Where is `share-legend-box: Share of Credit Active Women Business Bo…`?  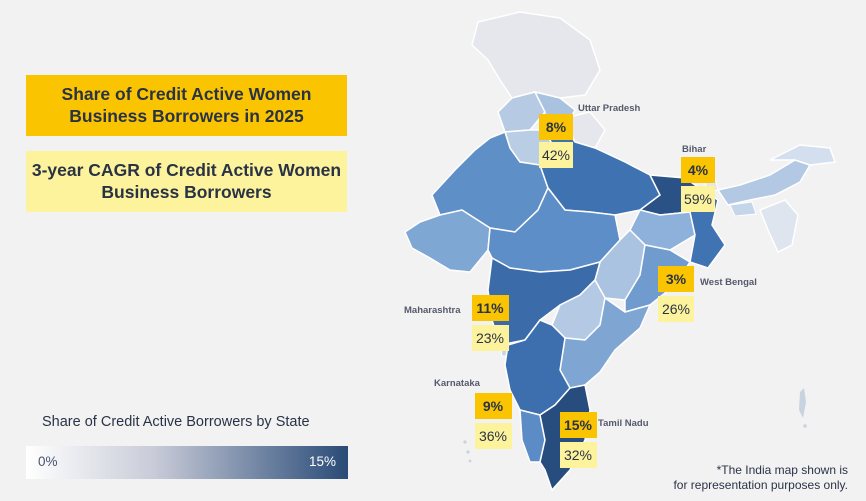 share-legend-box: Share of Credit Active Women Business Bo… is located at coordinates (186, 105).